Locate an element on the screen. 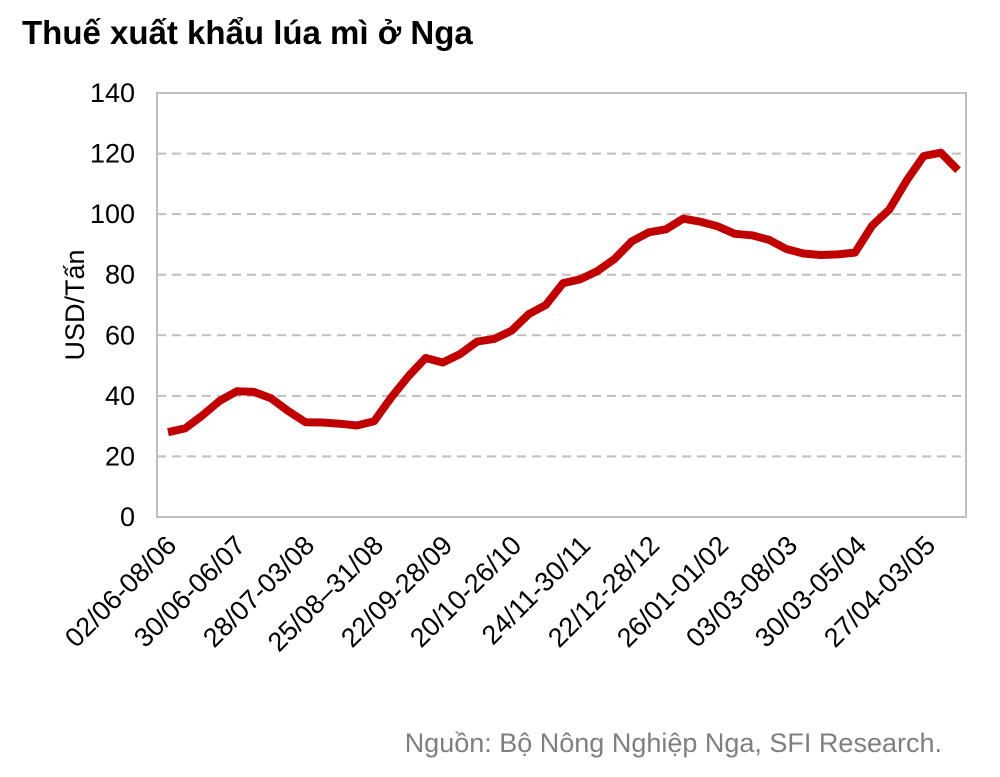 Image resolution: width=1000 pixels, height=777 pixels. y-tick-label: 120 is located at coordinates (112, 154).